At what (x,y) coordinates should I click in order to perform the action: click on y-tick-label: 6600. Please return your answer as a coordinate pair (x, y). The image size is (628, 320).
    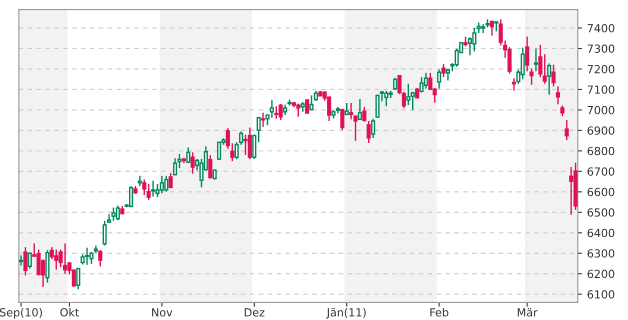
    Looking at the image, I should click on (601, 192).